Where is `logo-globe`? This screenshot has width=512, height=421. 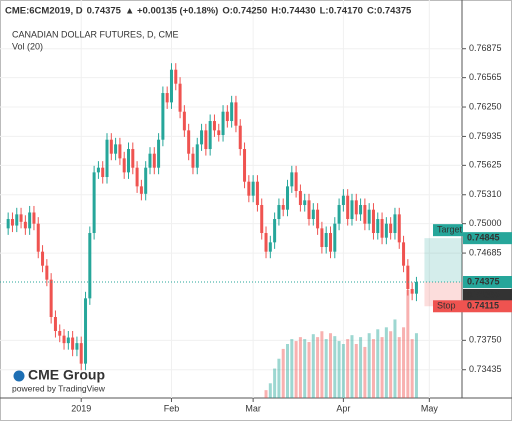
logo-globe is located at coordinates (19, 376).